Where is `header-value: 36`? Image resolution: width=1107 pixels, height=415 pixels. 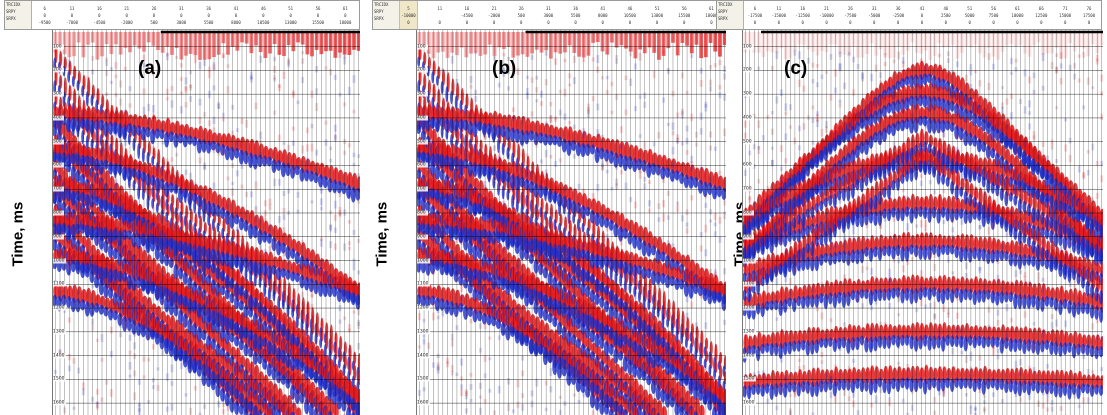 header-value: 36 is located at coordinates (209, 8).